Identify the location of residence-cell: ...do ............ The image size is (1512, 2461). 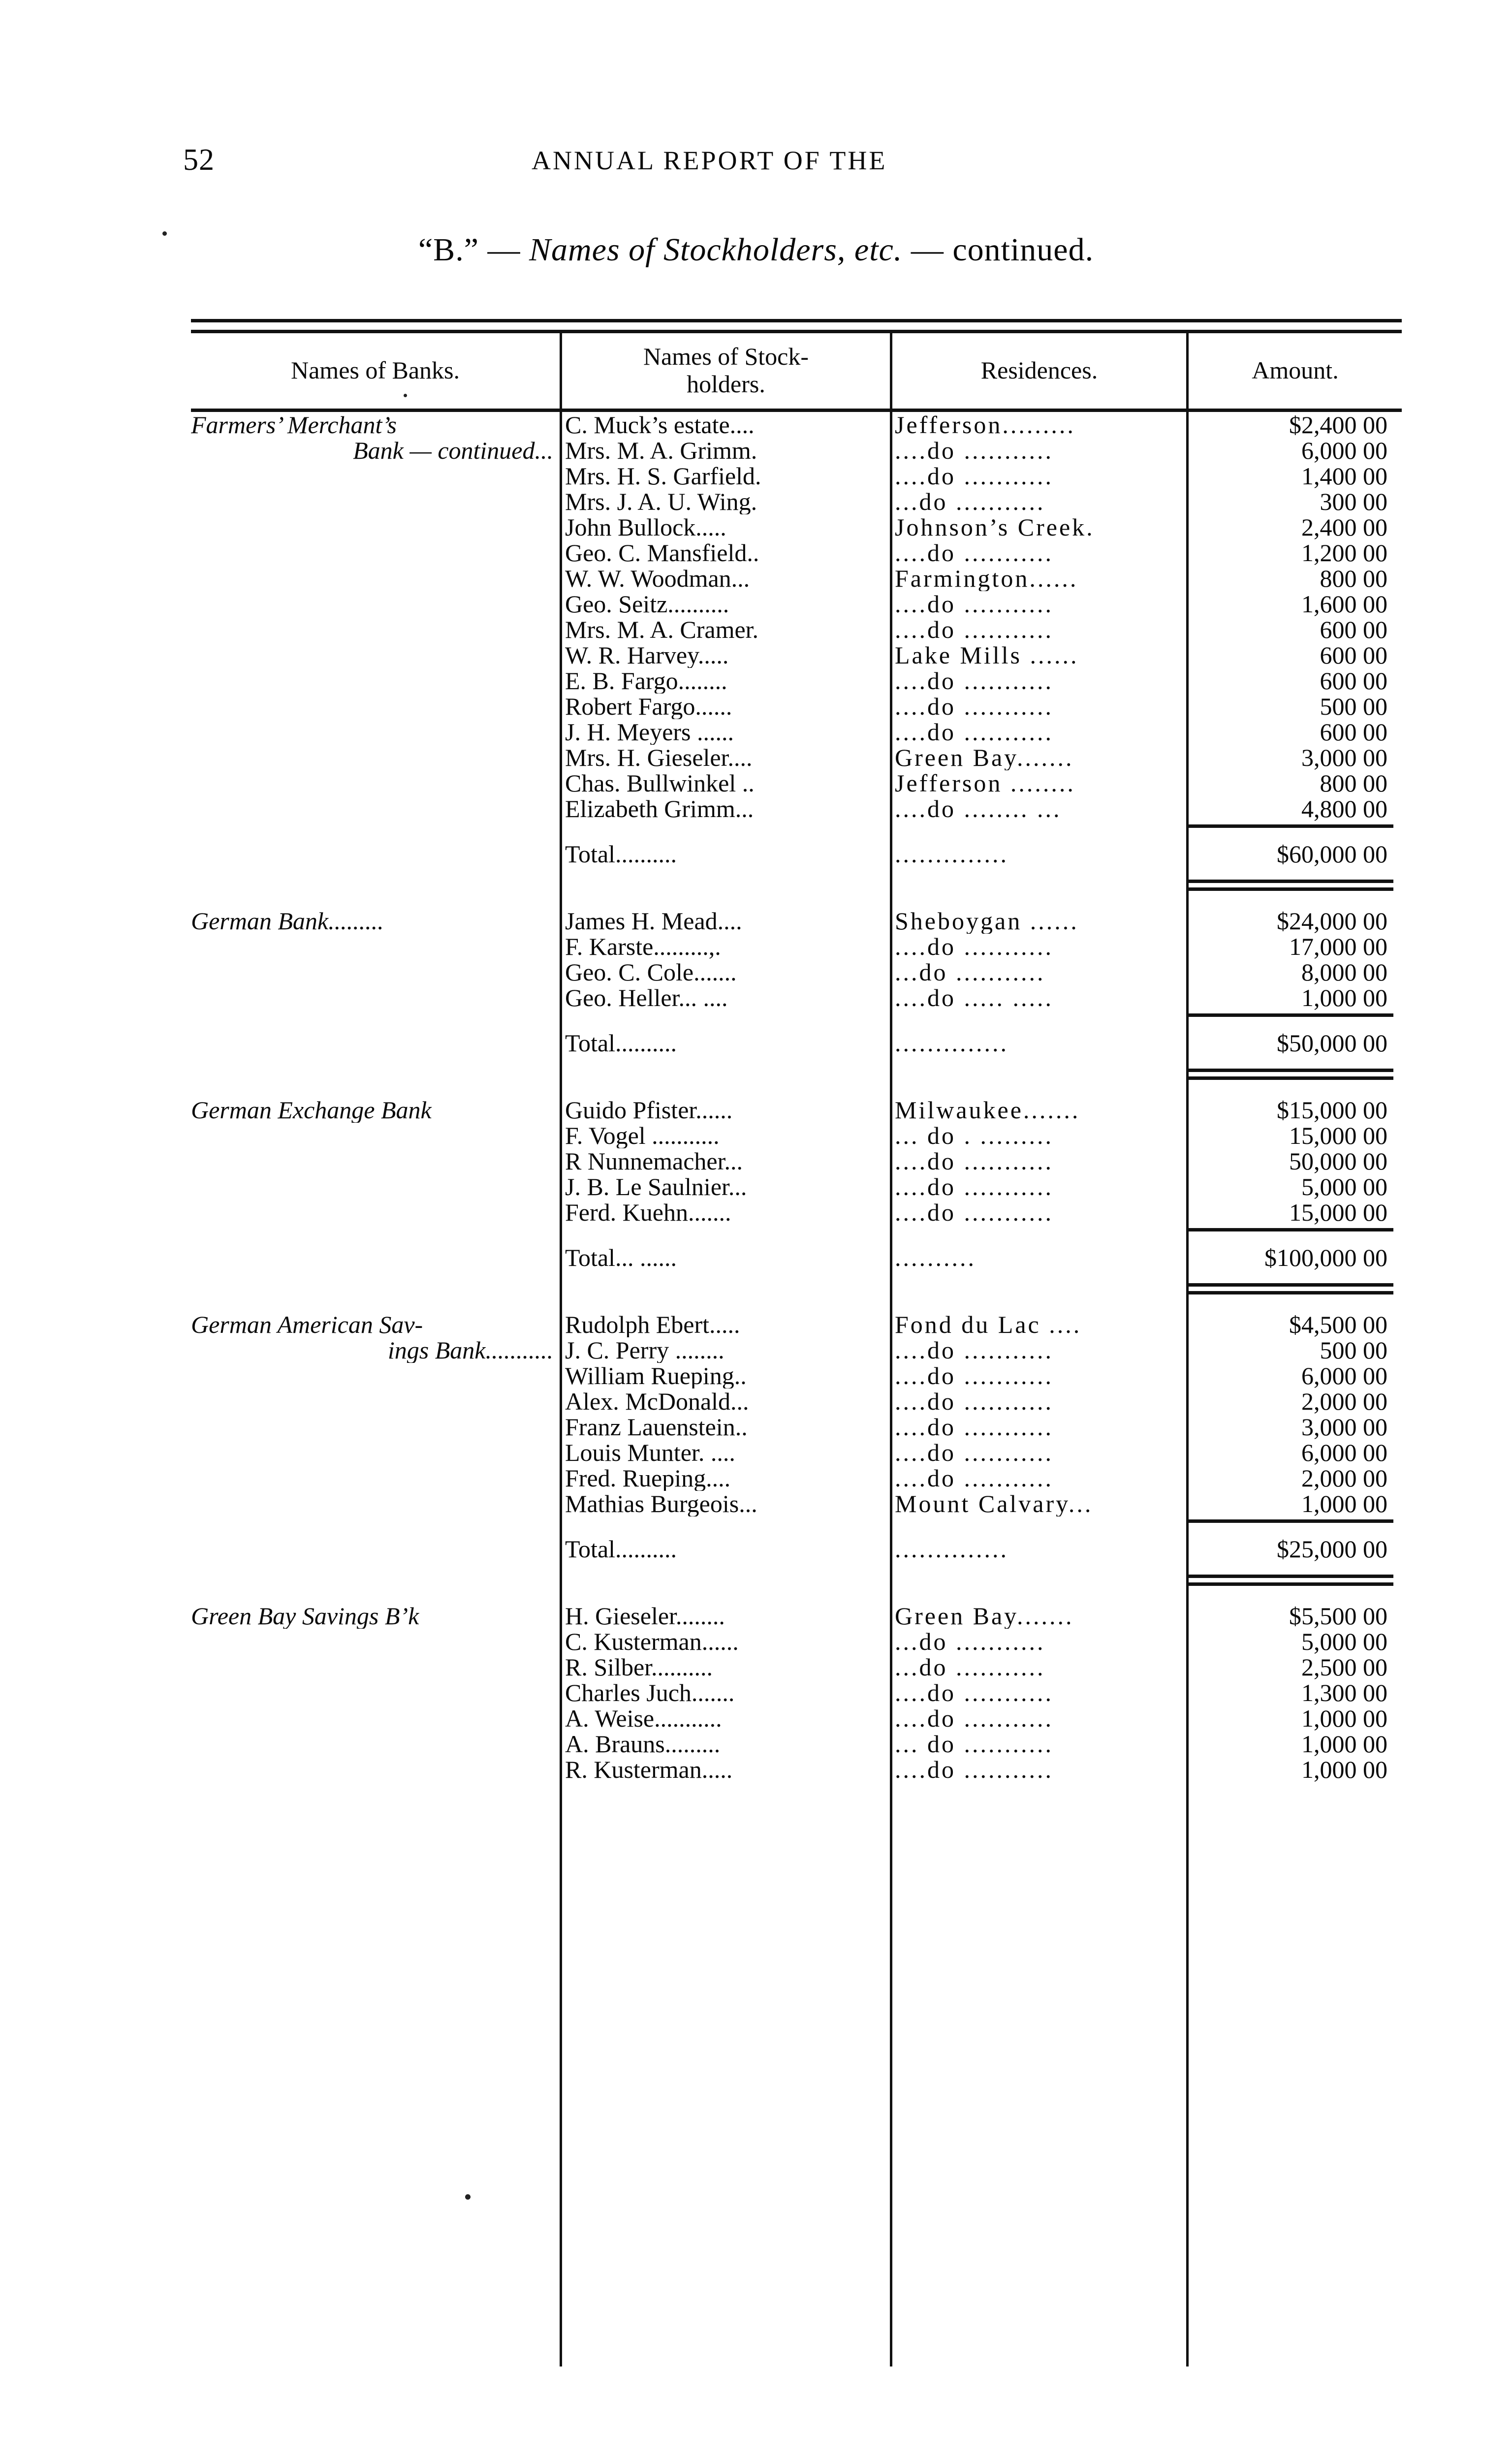
(970, 972).